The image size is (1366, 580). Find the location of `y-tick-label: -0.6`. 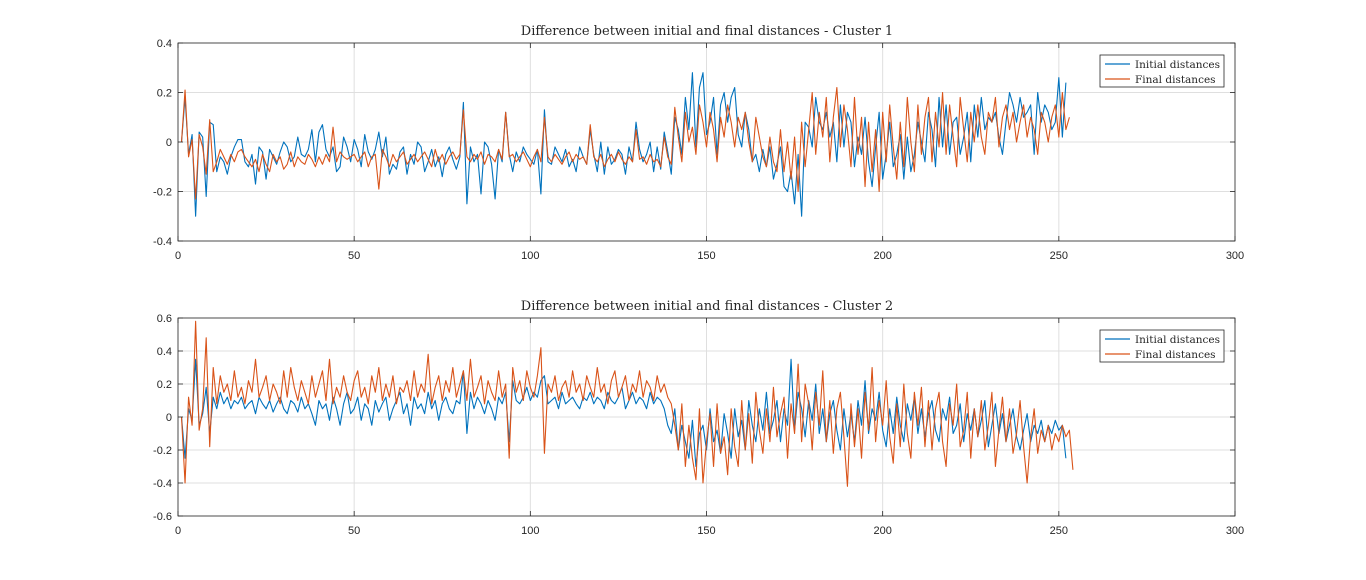

y-tick-label: -0.6 is located at coordinates (162, 517).